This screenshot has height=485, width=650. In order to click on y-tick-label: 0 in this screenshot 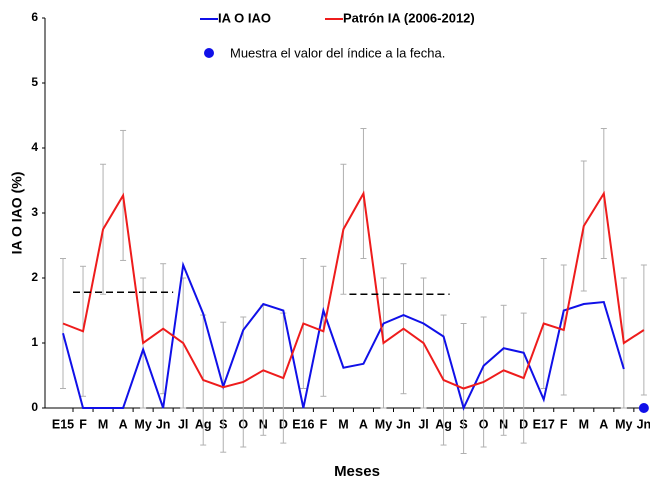, I will do `click(34, 407)`.